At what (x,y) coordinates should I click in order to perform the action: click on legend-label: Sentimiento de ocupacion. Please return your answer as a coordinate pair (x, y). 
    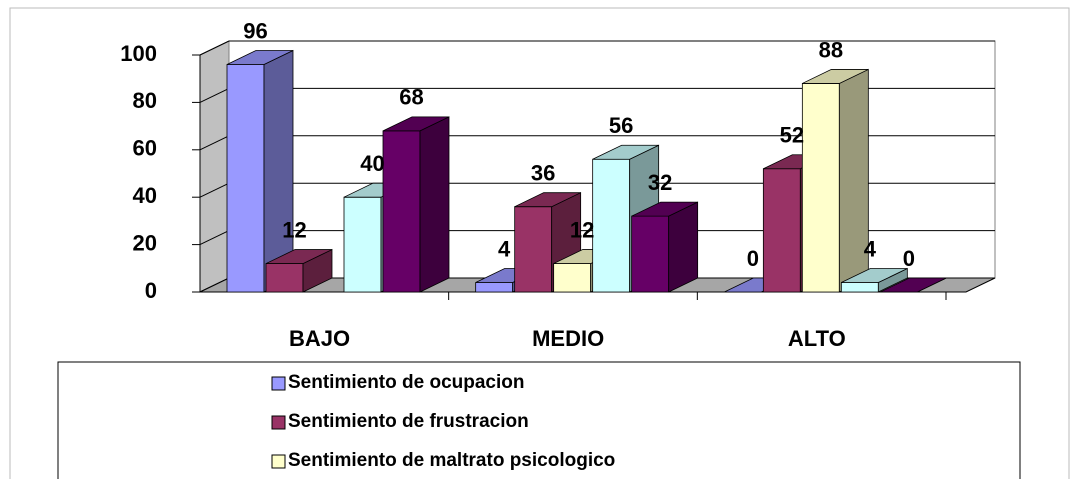
    Looking at the image, I should click on (406, 382).